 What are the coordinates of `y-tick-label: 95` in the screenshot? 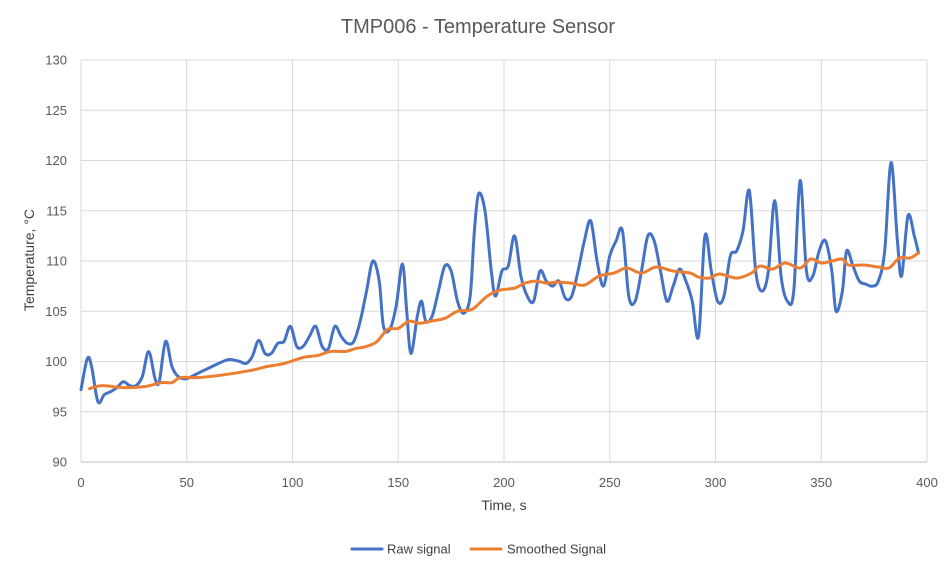 It's located at (60, 411).